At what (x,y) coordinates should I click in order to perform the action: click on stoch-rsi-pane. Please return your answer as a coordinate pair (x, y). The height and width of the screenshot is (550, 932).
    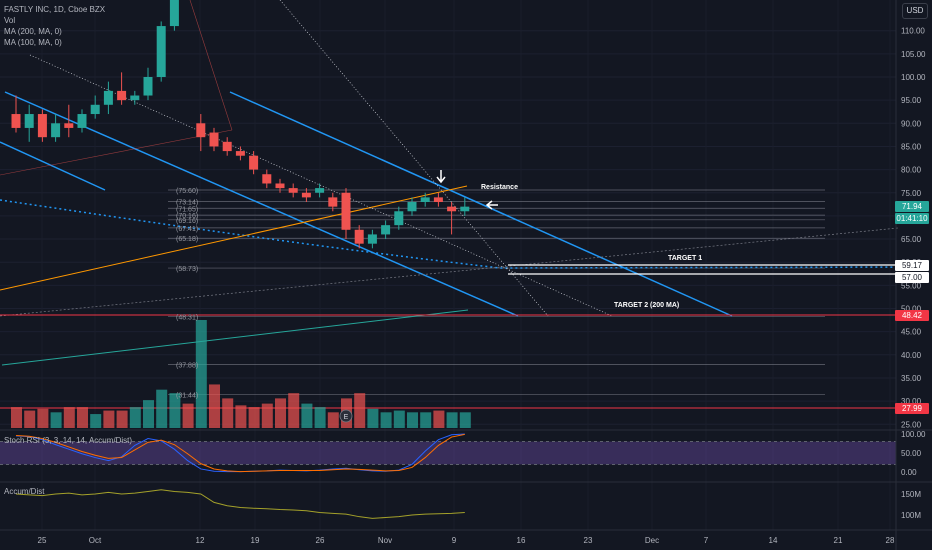
    Looking at the image, I should click on (448, 453).